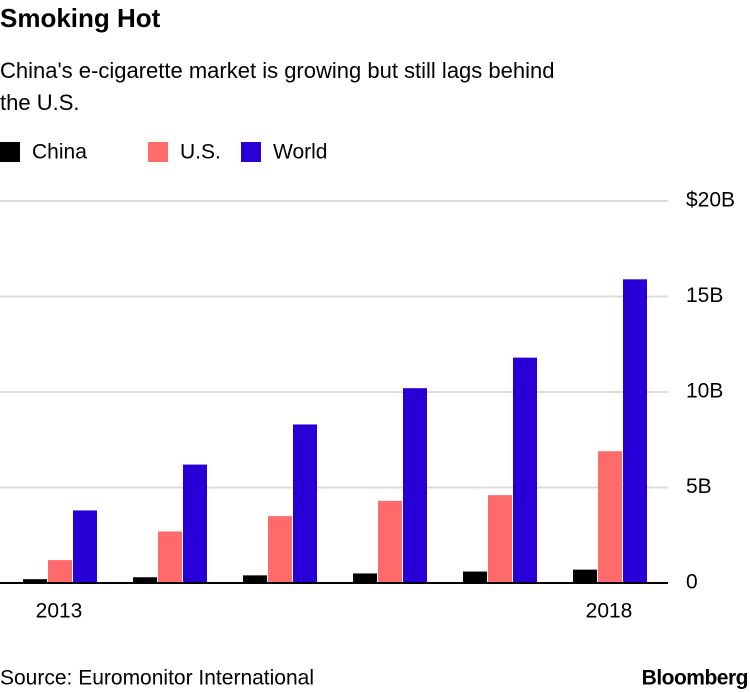 The height and width of the screenshot is (692, 750). I want to click on x-tick-label: 2018, so click(609, 611).